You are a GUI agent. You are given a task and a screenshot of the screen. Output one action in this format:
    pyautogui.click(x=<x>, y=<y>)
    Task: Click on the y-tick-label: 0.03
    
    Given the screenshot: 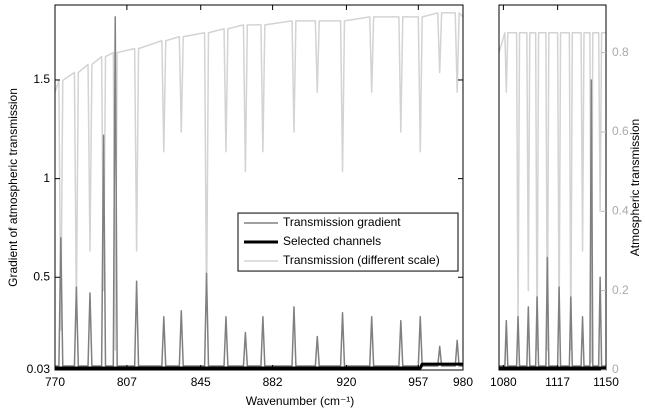 What is the action you would take?
    pyautogui.click(x=39, y=369)
    